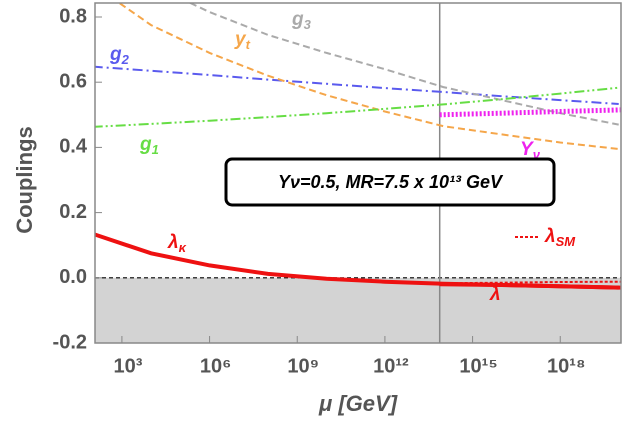 This screenshot has width=623, height=426. I want to click on series-label: λSM, so click(560, 237).